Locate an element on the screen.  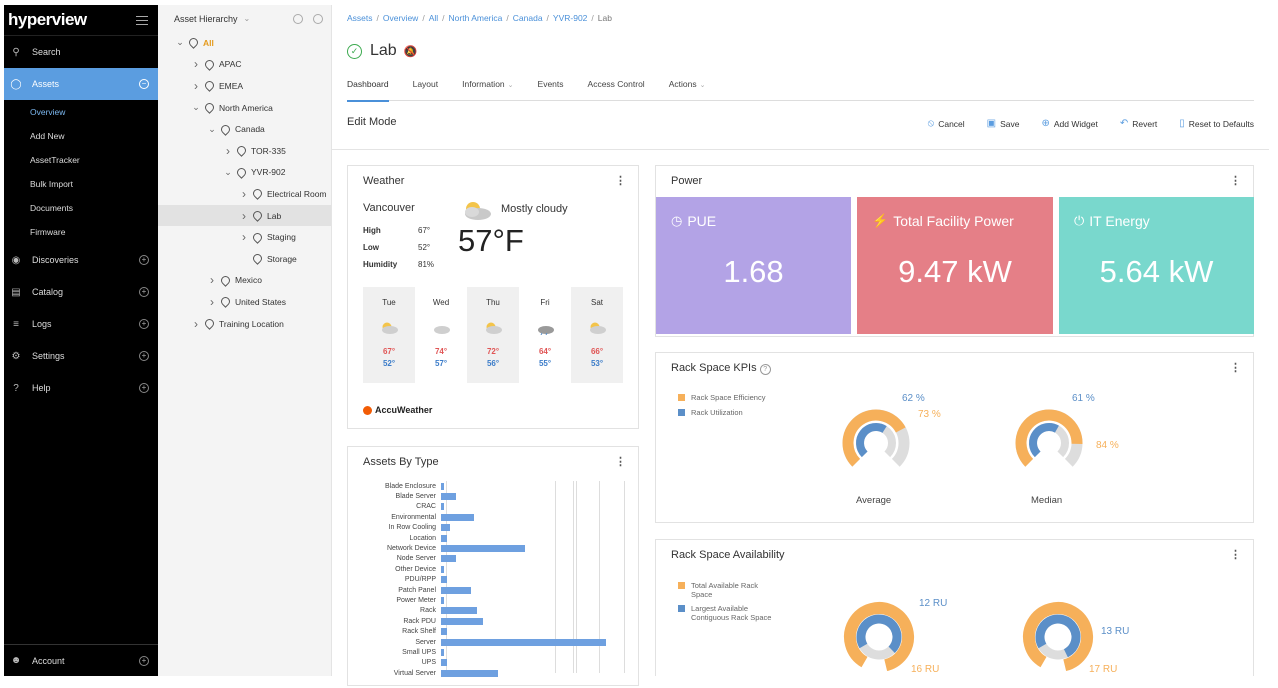
sidebar-subitem-overview: Overview is located at coordinates (48, 112).